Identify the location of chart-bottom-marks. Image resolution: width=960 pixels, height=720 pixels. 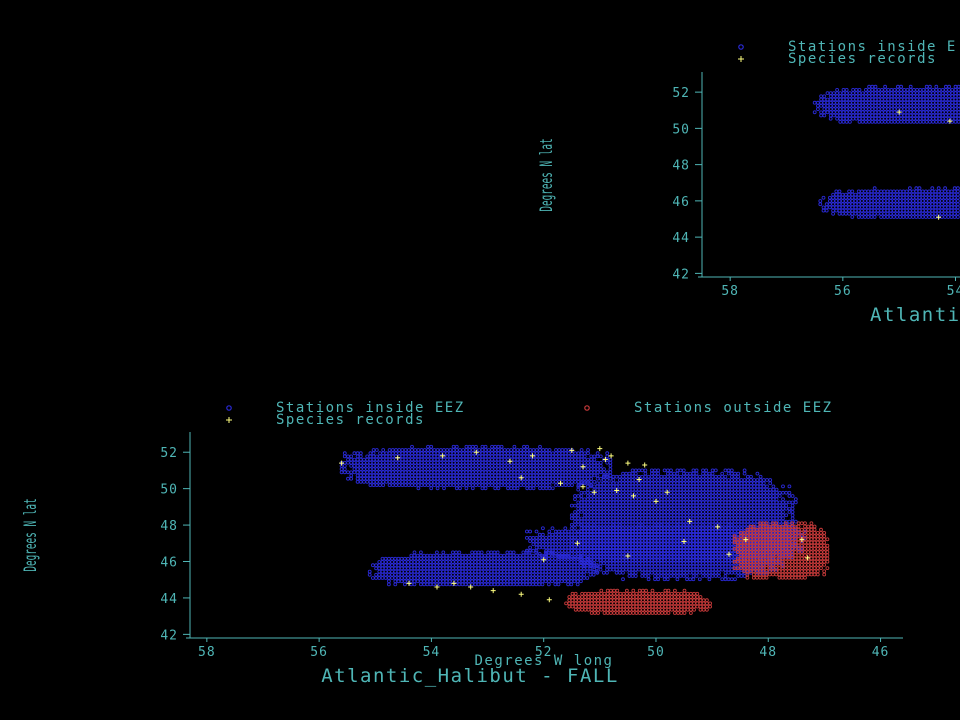
(584, 529).